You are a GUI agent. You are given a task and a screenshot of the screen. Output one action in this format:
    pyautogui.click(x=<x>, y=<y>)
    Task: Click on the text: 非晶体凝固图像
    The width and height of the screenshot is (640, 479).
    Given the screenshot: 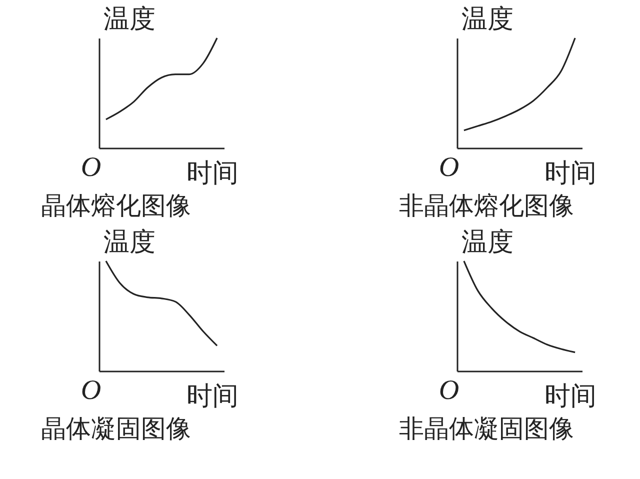 What is the action you would take?
    pyautogui.click(x=486, y=429)
    